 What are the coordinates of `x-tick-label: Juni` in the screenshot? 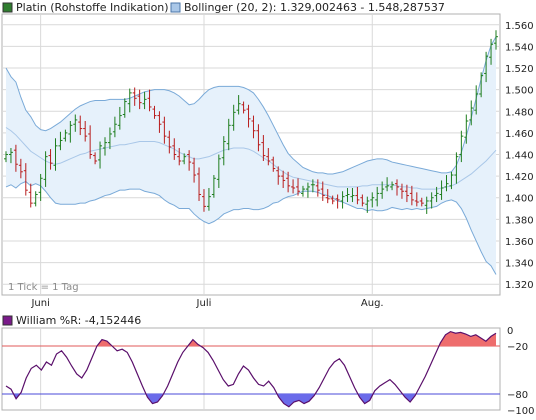 It's located at (39, 303).